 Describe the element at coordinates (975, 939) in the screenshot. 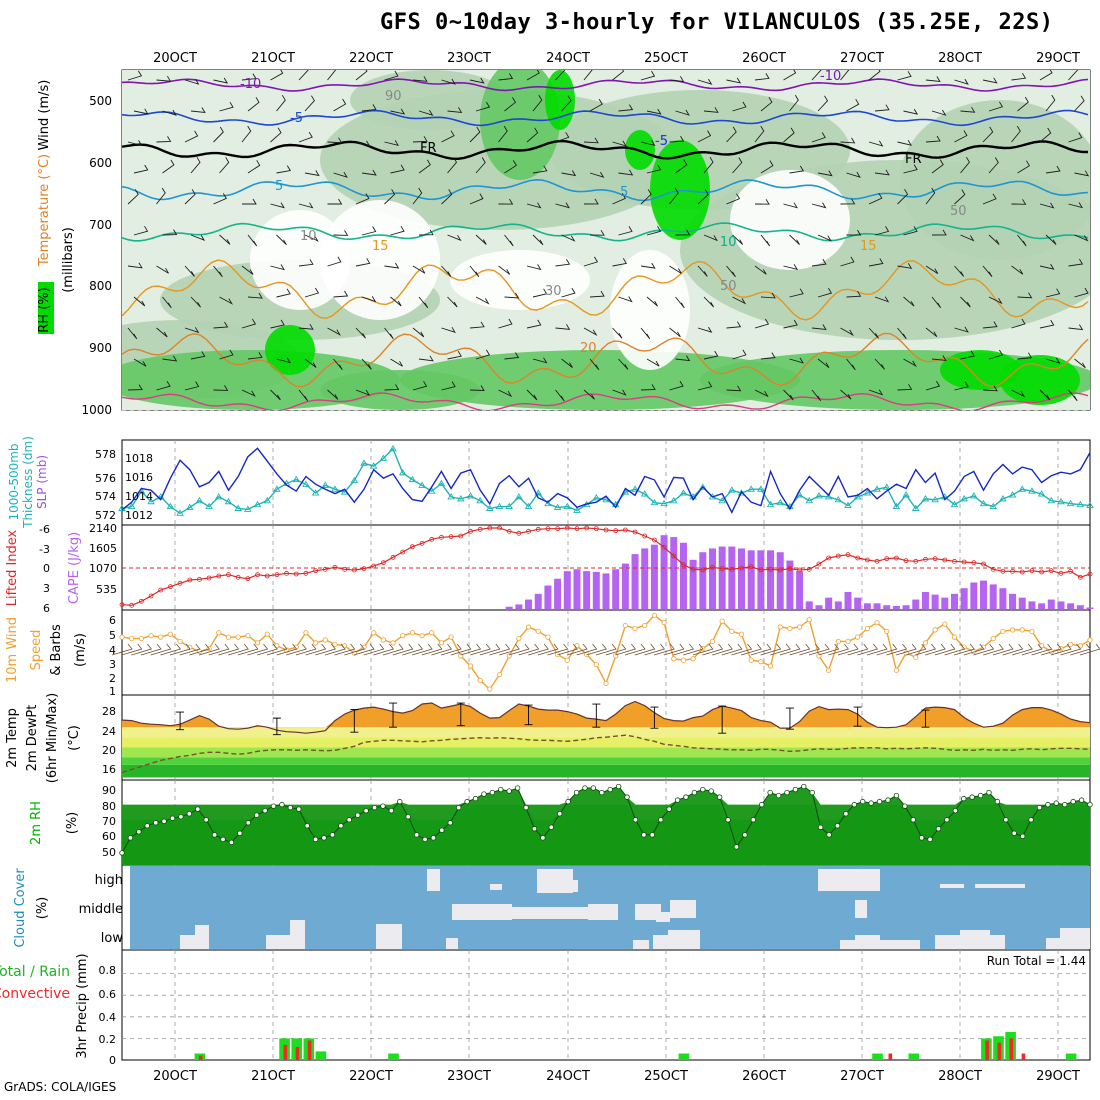

I see `cloud-block` at that location.